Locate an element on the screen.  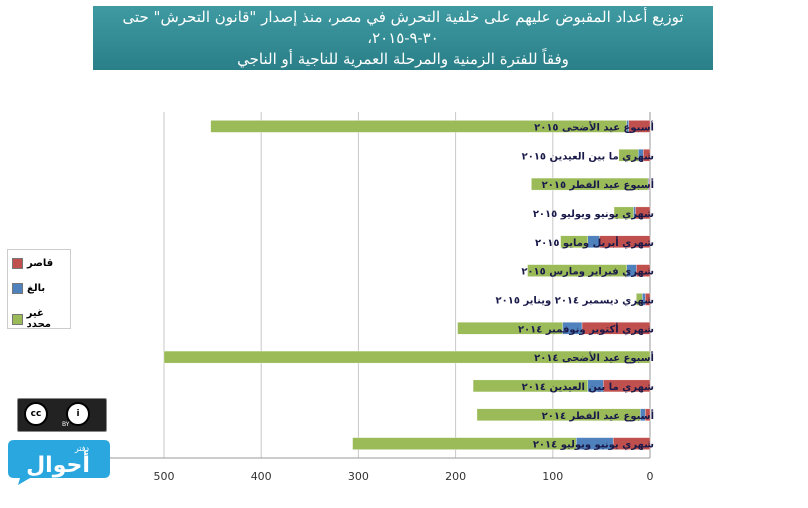
cc-icon: cc is located at coordinates (36, 414).